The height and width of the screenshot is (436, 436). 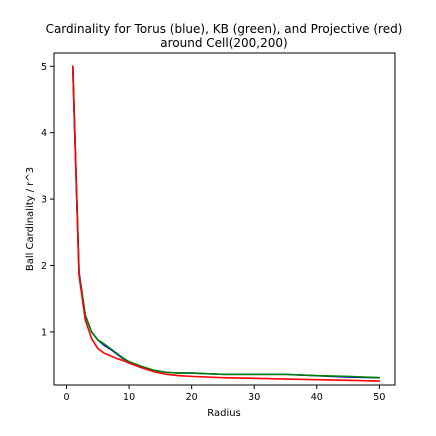 I want to click on y-tick-label: 5, so click(x=44, y=67).